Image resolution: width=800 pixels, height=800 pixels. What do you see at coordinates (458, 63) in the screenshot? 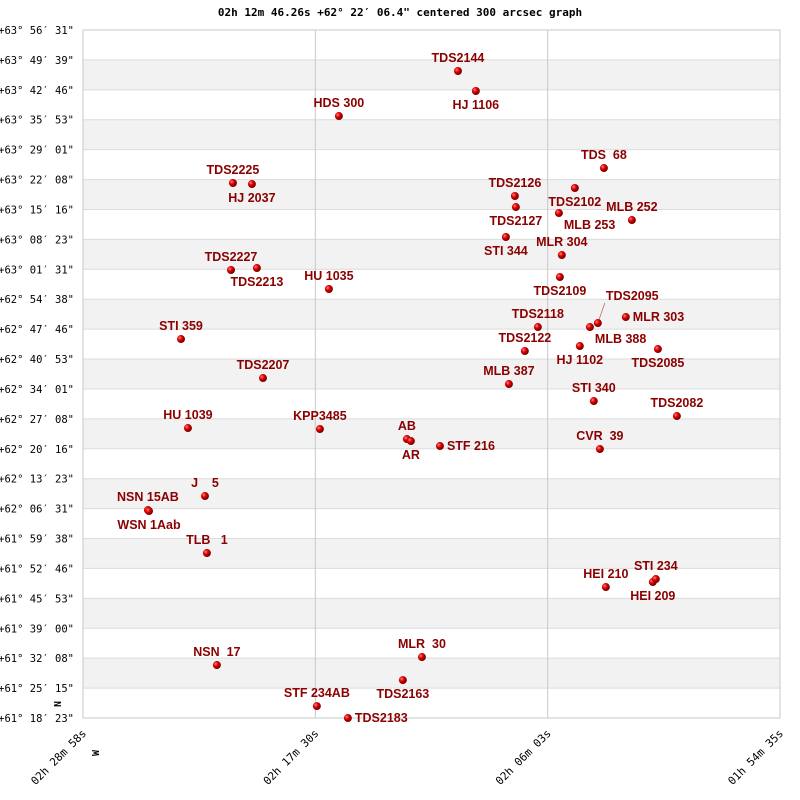
I see `star-marker: TDS2144` at bounding box center [458, 63].